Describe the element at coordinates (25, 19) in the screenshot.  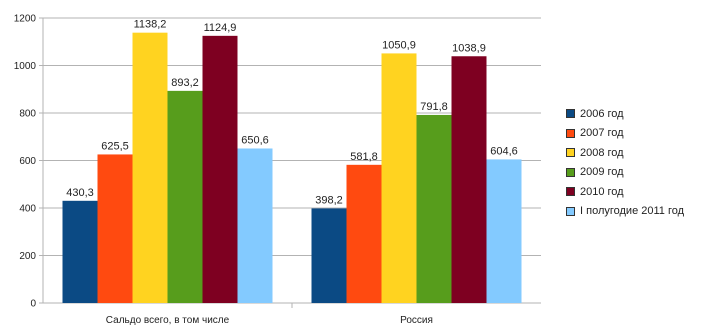
I see `y-tick-label: 1200` at that location.